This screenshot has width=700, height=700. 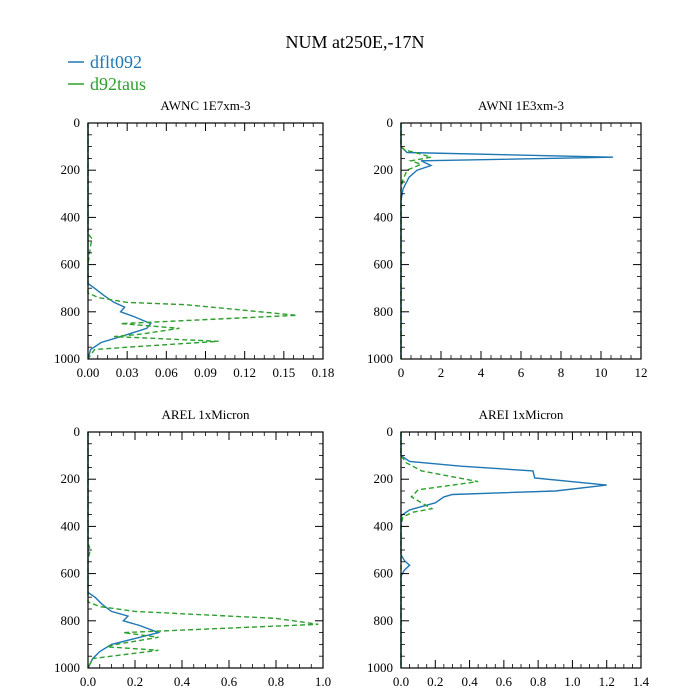 I want to click on x-tick-label: 0.15, so click(x=283, y=372).